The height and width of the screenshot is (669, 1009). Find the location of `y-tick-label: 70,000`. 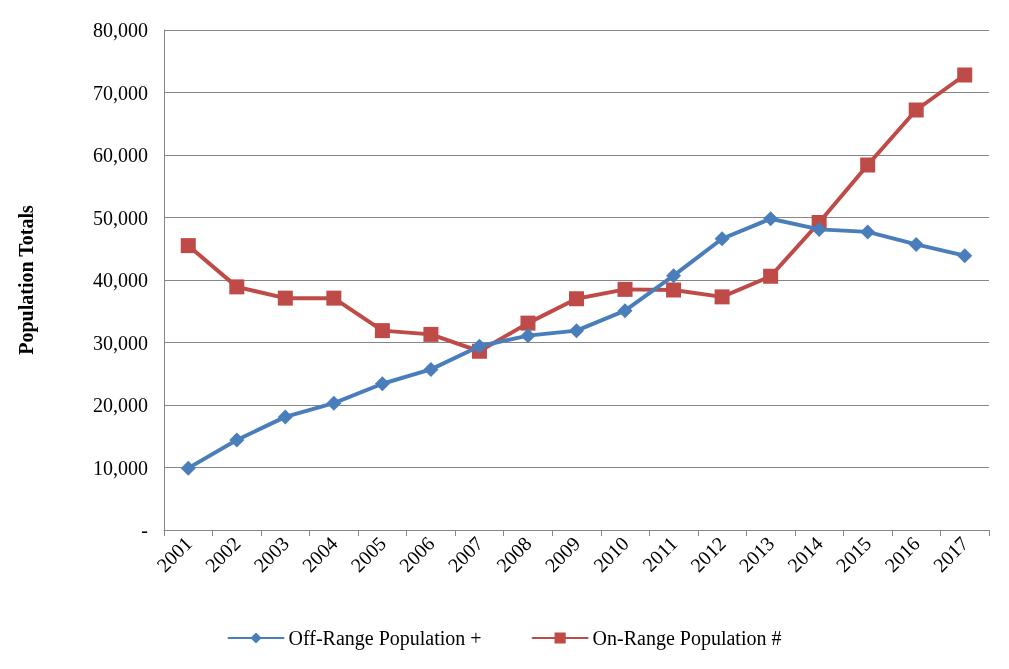

y-tick-label: 70,000 is located at coordinates (120, 92).